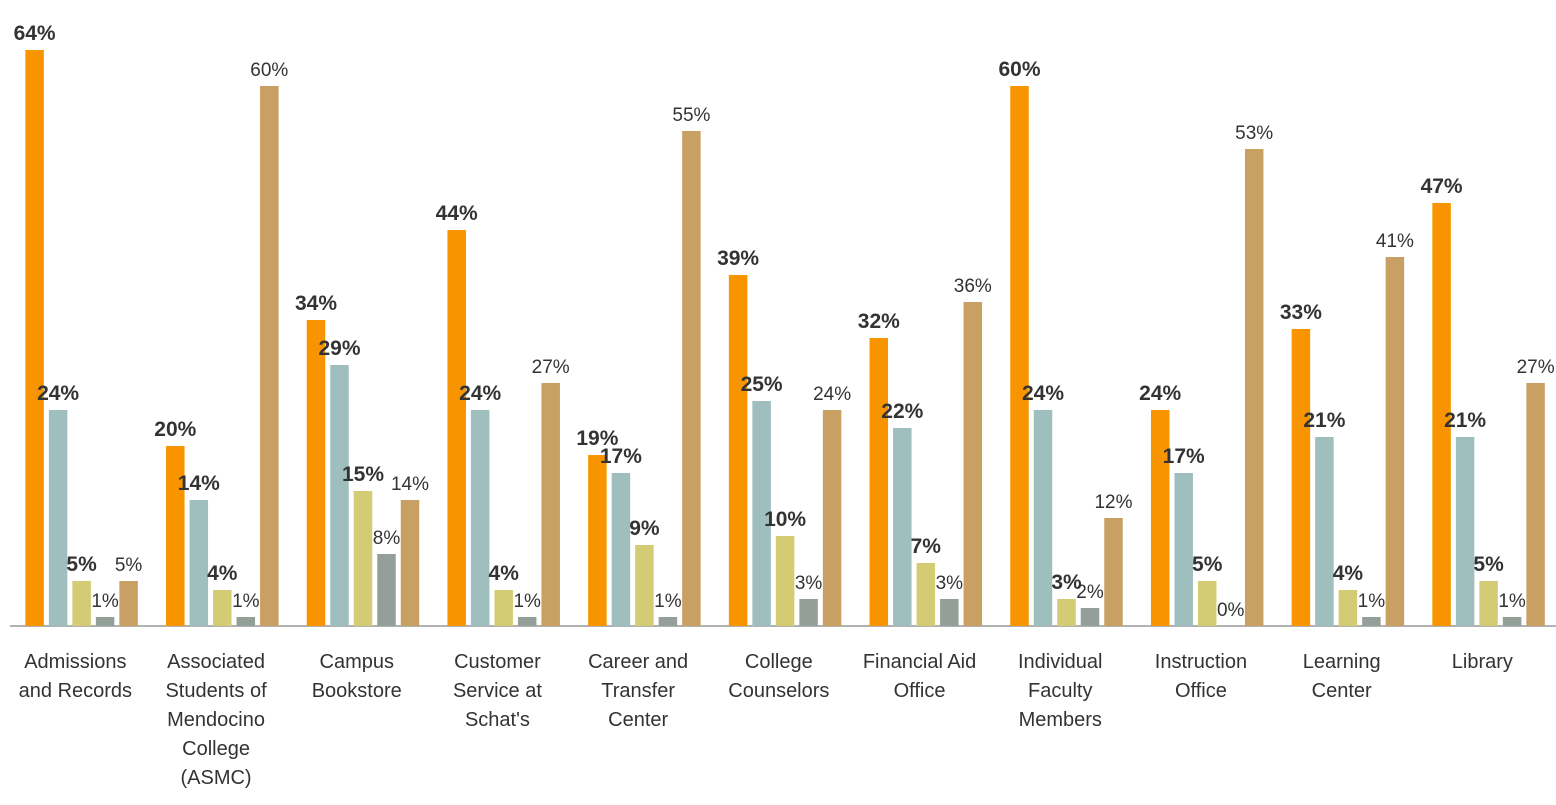 Image resolution: width=1556 pixels, height=805 pixels. I want to click on data-label: 2%, so click(1090, 592).